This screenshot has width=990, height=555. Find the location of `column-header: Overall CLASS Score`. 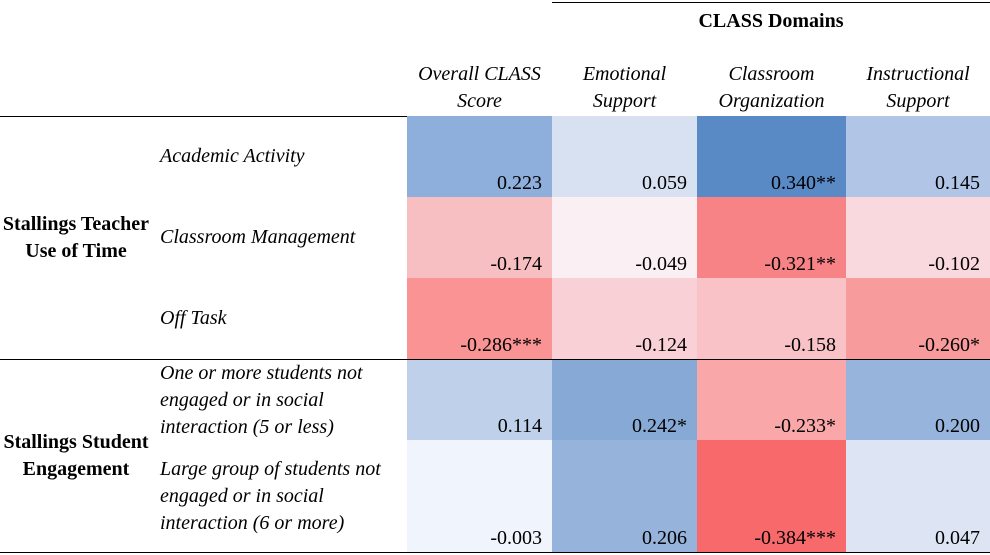

column-header: Overall CLASS Score is located at coordinates (479, 87).